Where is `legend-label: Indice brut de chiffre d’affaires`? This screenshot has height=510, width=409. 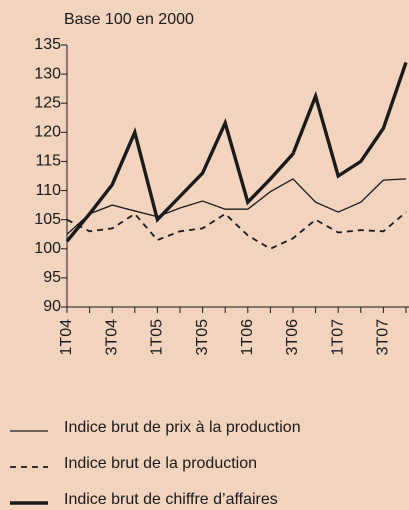
legend-label: Indice brut de chiffre d’affaires is located at coordinates (171, 499).